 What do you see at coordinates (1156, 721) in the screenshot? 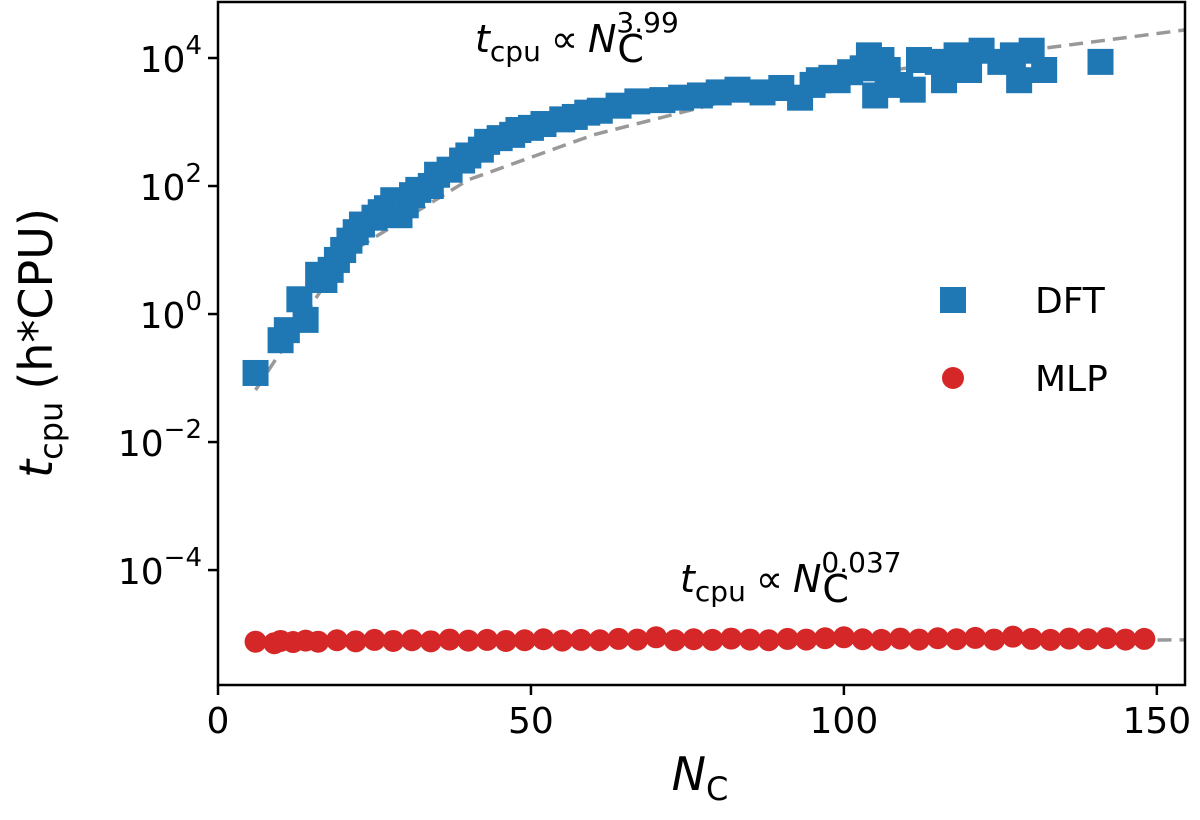
I see `x-tick-label: 150` at bounding box center [1156, 721].